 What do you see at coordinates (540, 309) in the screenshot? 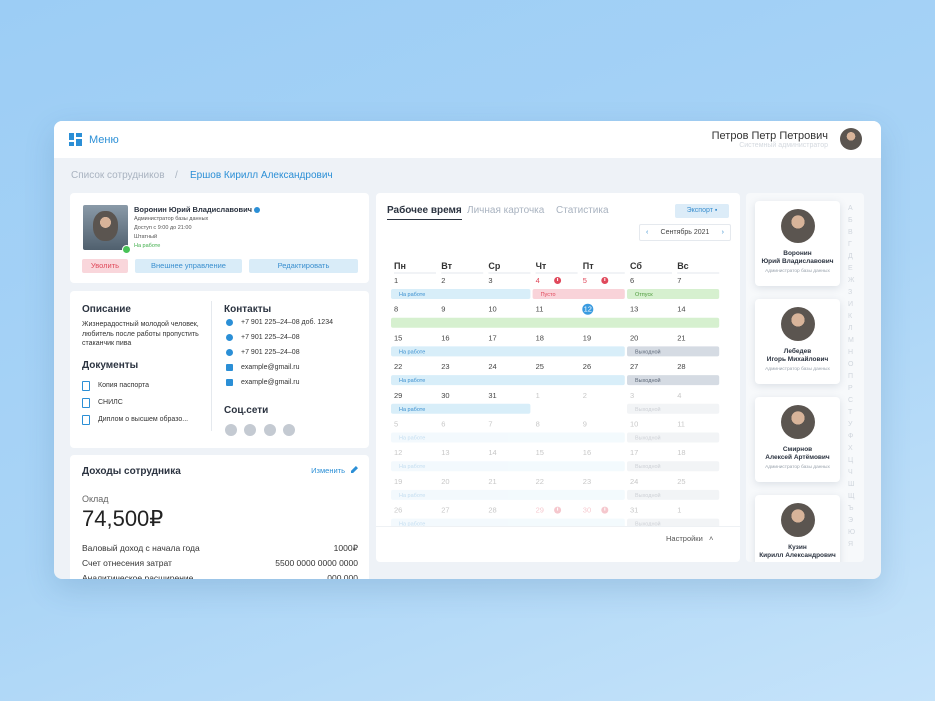
I see `day-number: 11` at bounding box center [540, 309].